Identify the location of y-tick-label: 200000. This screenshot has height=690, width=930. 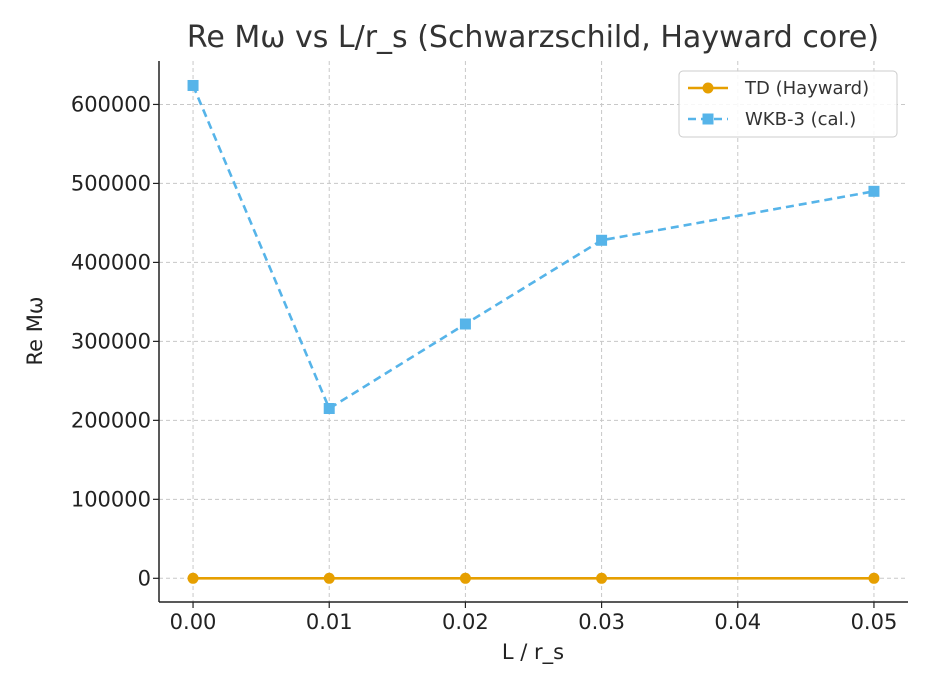
(111, 420).